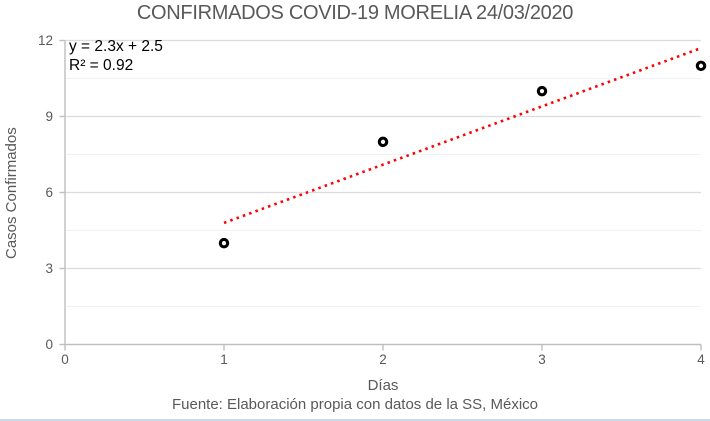 The width and height of the screenshot is (710, 421). Describe the element at coordinates (383, 385) in the screenshot. I see `x-axis-title: Días` at that location.